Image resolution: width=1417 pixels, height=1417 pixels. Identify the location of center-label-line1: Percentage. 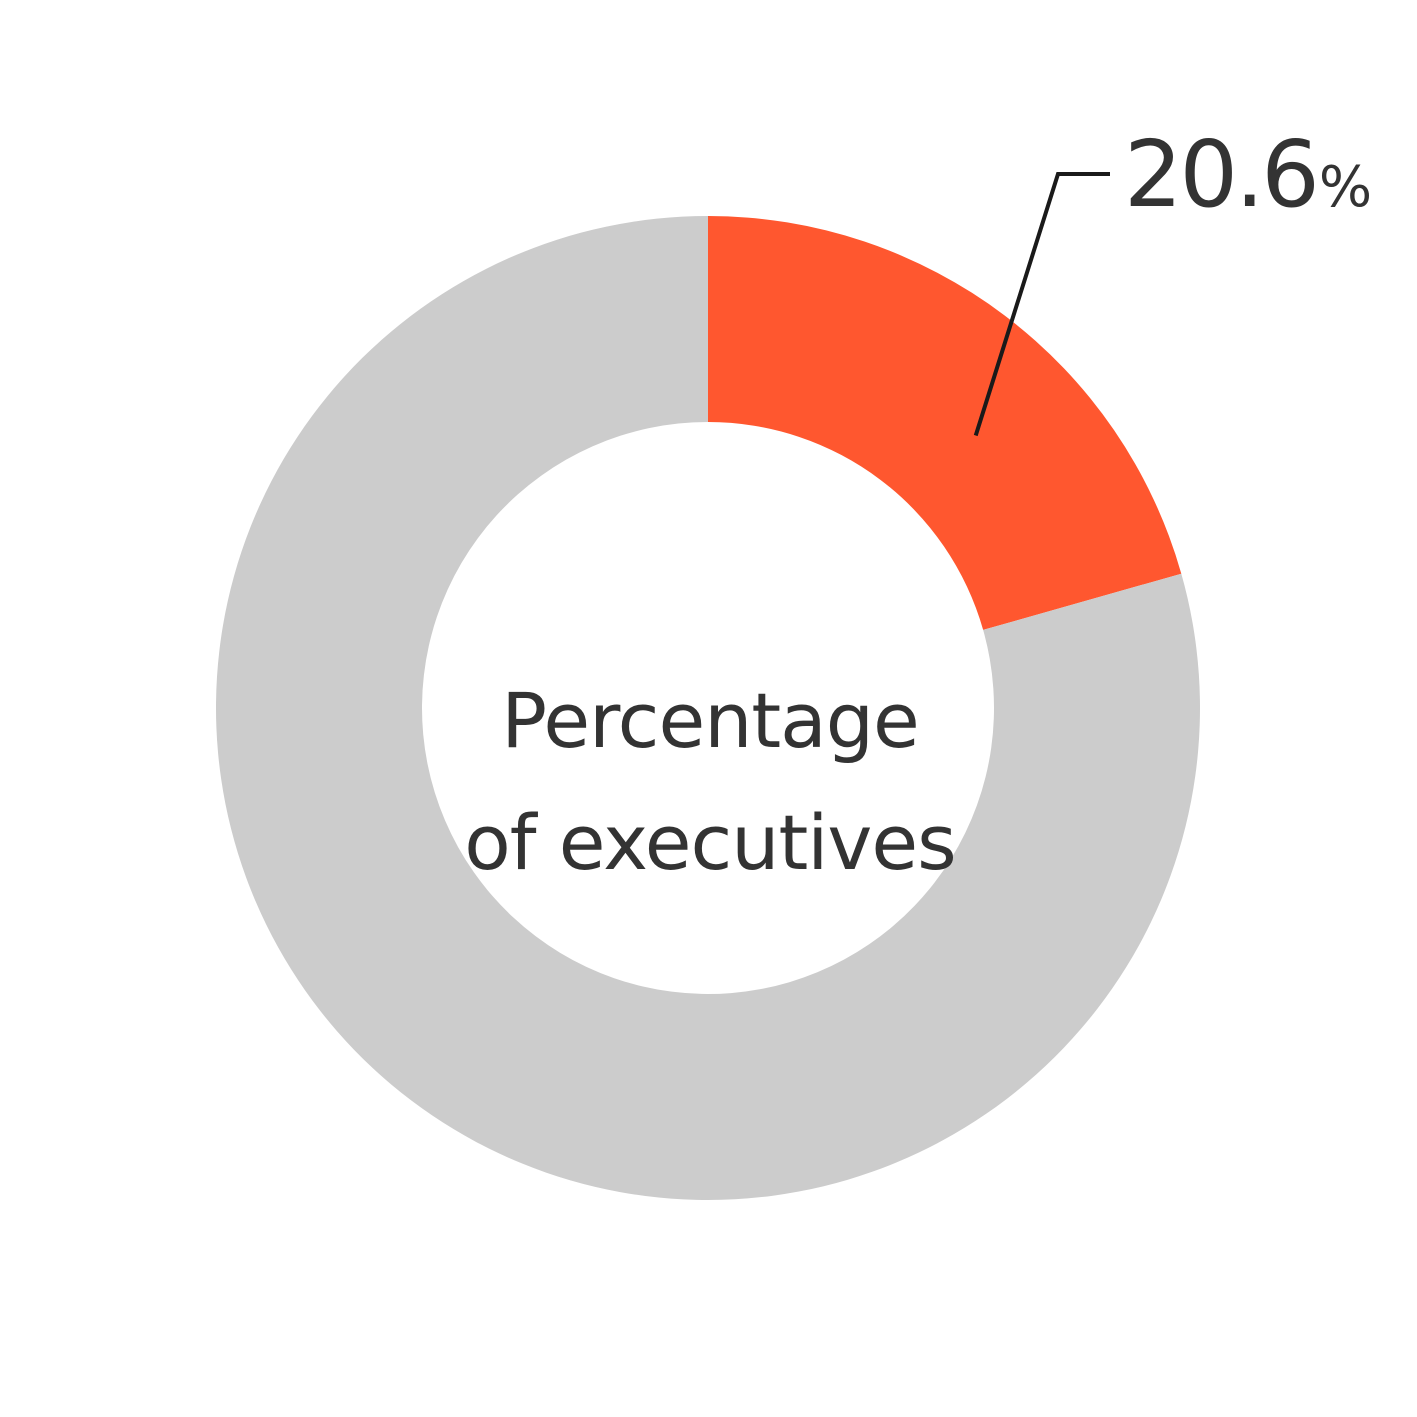
(710, 720).